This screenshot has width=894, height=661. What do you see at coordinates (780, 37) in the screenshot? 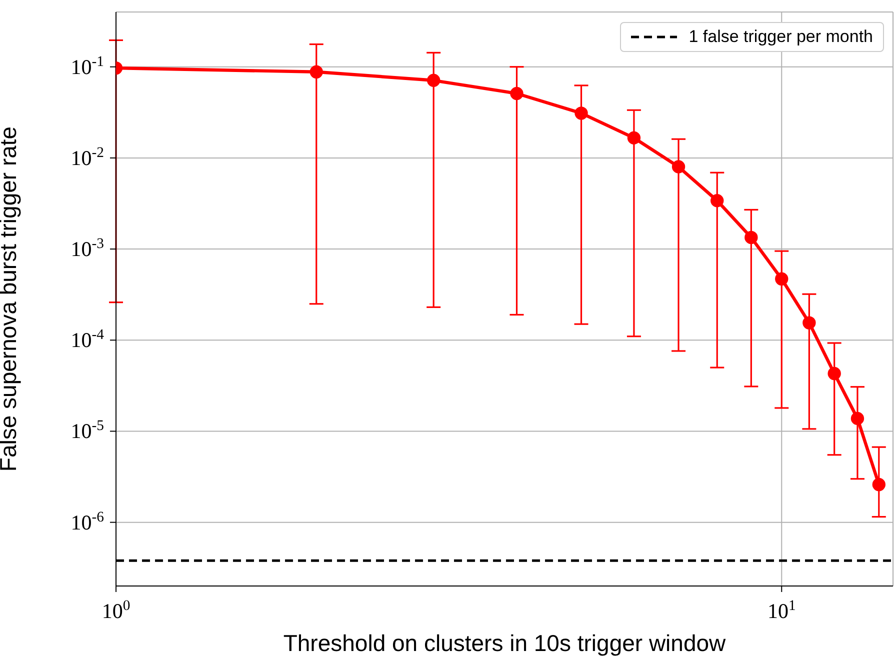
I see `legend-label: 1 false trigger per month` at bounding box center [780, 37].